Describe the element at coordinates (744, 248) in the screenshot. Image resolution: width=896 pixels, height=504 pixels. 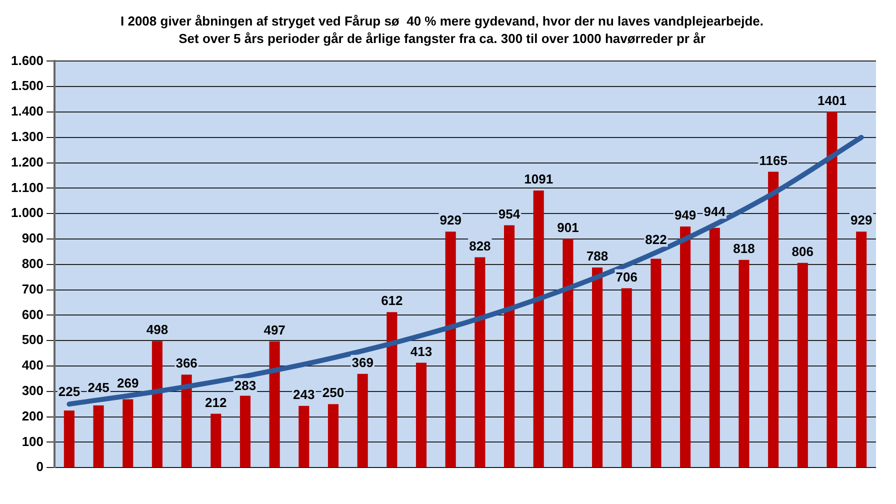
I see `data-label: 818` at that location.